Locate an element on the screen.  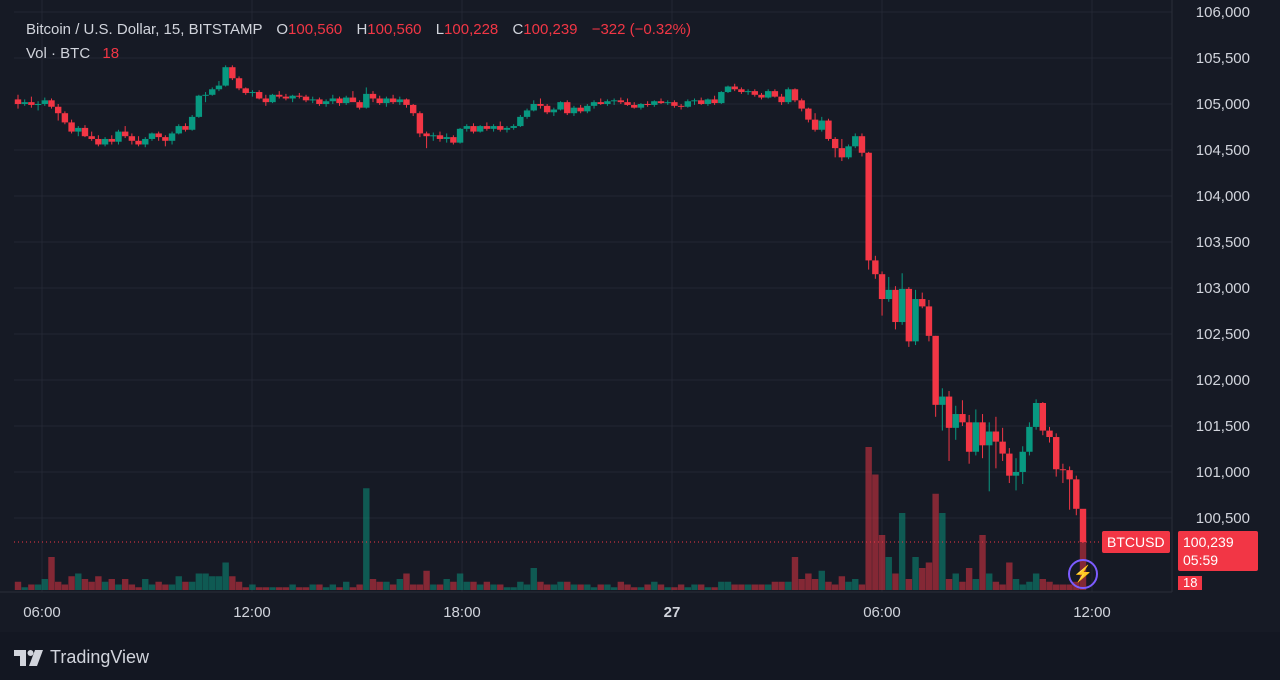
tradingview-logo: TradingView is located at coordinates (81, 657).